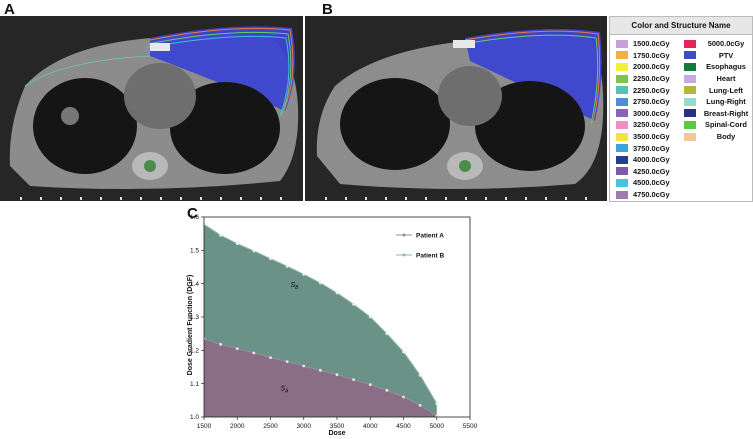 The height and width of the screenshot is (439, 753). Describe the element at coordinates (270, 426) in the screenshot. I see `x-tick-label: 2500` at that location.